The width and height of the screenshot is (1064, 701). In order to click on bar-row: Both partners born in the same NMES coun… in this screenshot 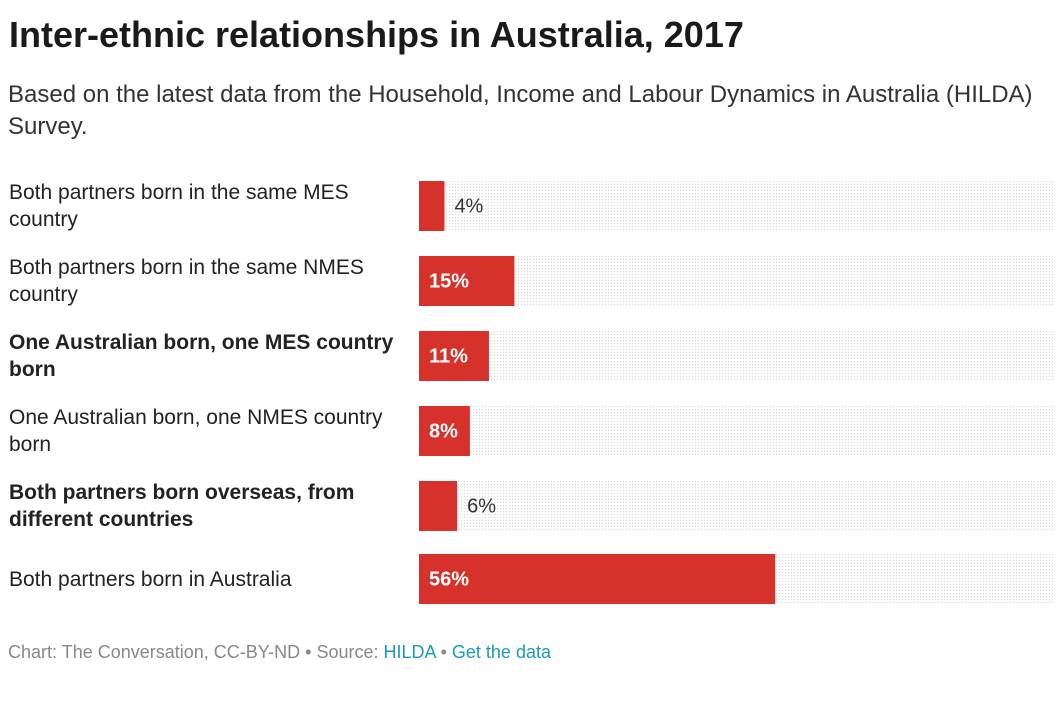, I will do `click(532, 281)`.